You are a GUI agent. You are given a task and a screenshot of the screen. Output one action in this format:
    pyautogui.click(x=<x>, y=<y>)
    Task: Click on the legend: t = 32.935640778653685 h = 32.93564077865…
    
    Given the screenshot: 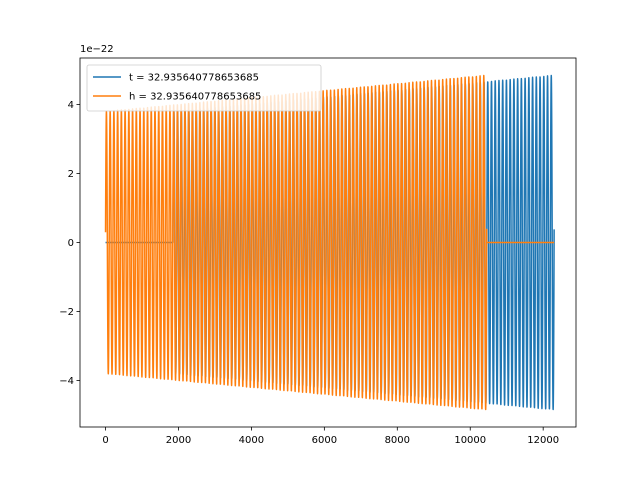 What is the action you would take?
    pyautogui.click(x=204, y=88)
    